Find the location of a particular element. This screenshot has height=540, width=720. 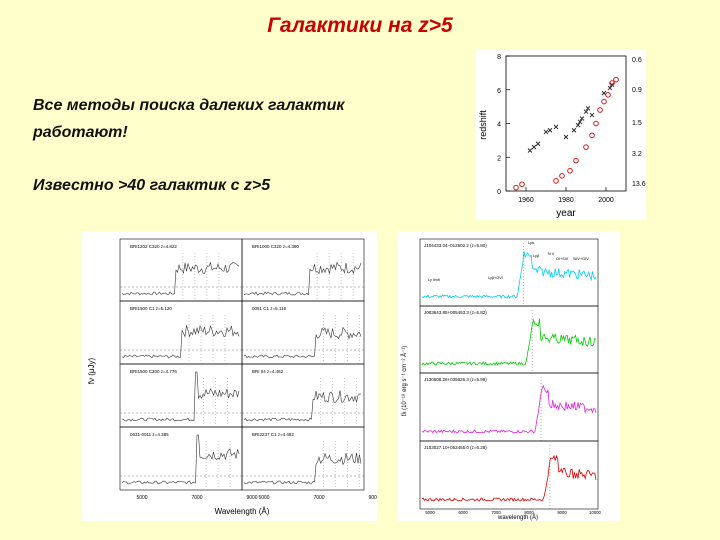

line-annotation: Lyβ is located at coordinates (536, 256).